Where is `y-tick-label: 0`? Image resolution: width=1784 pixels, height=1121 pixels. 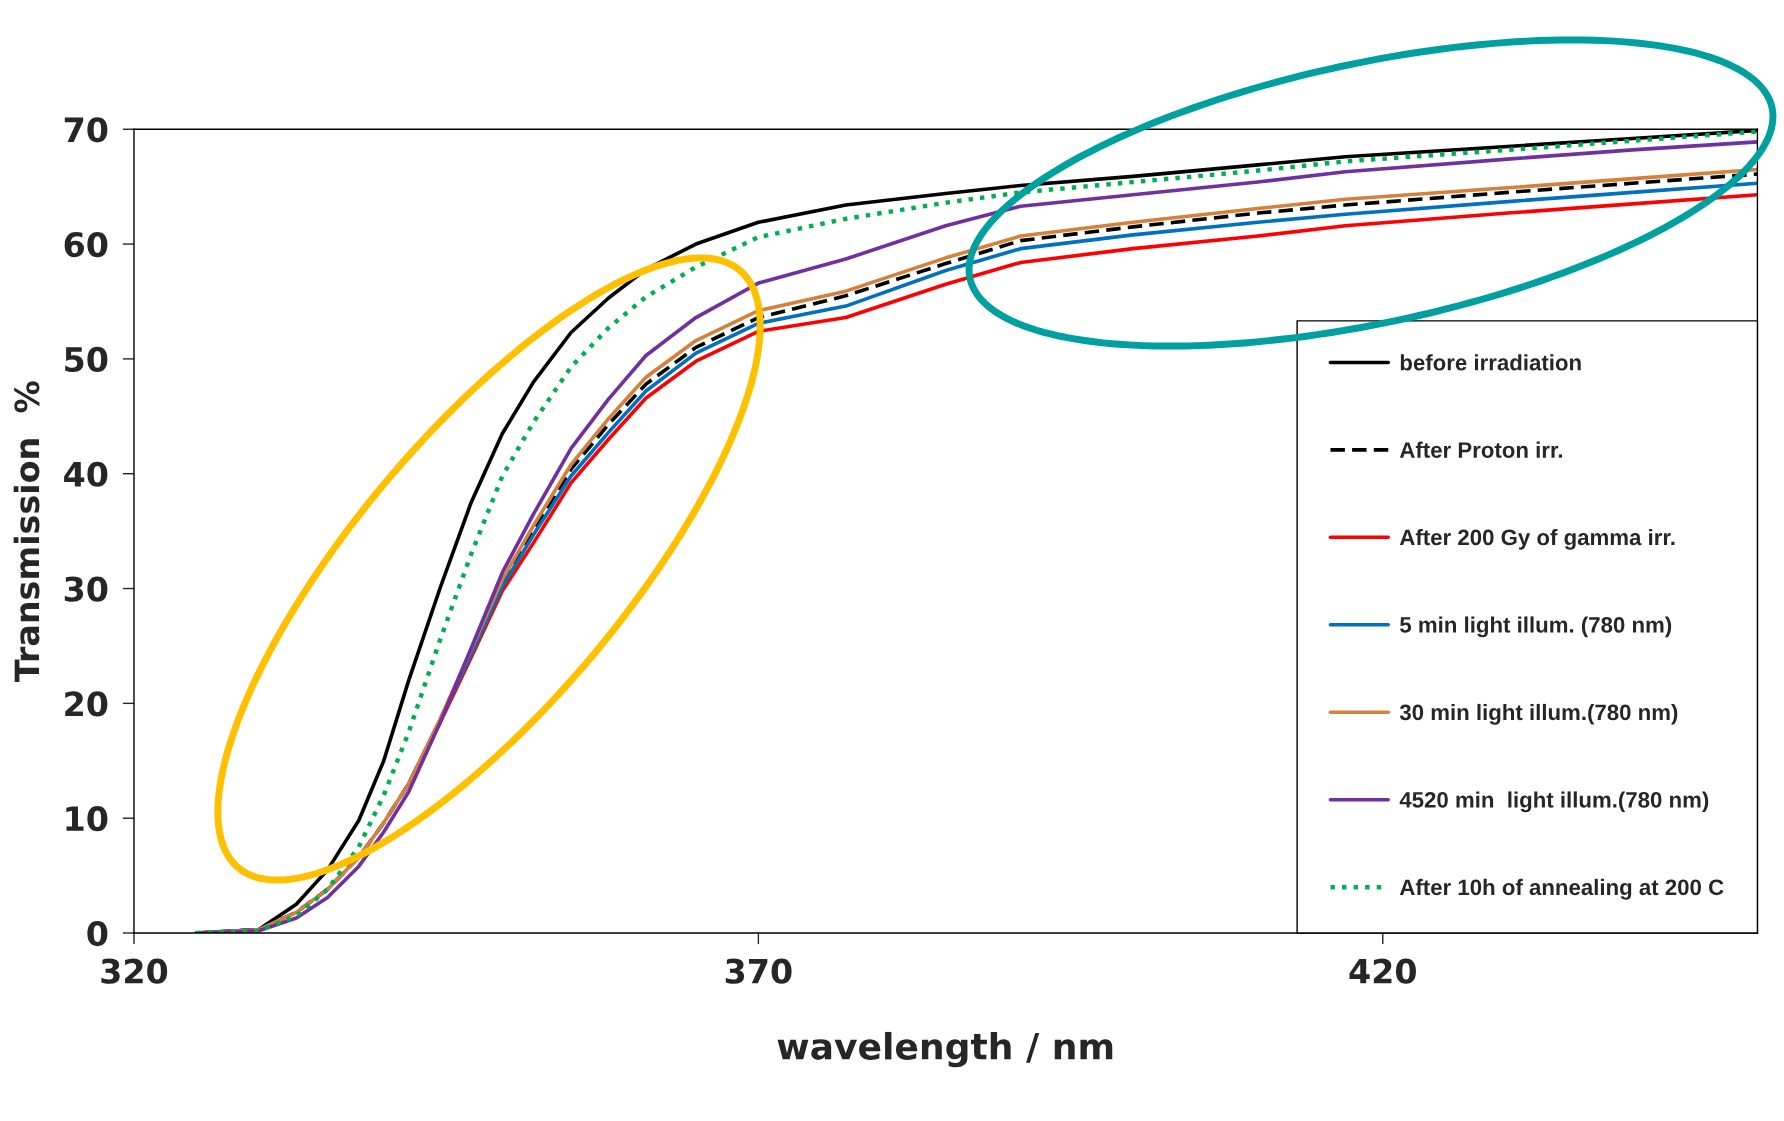
y-tick-label: 0 is located at coordinates (97, 933).